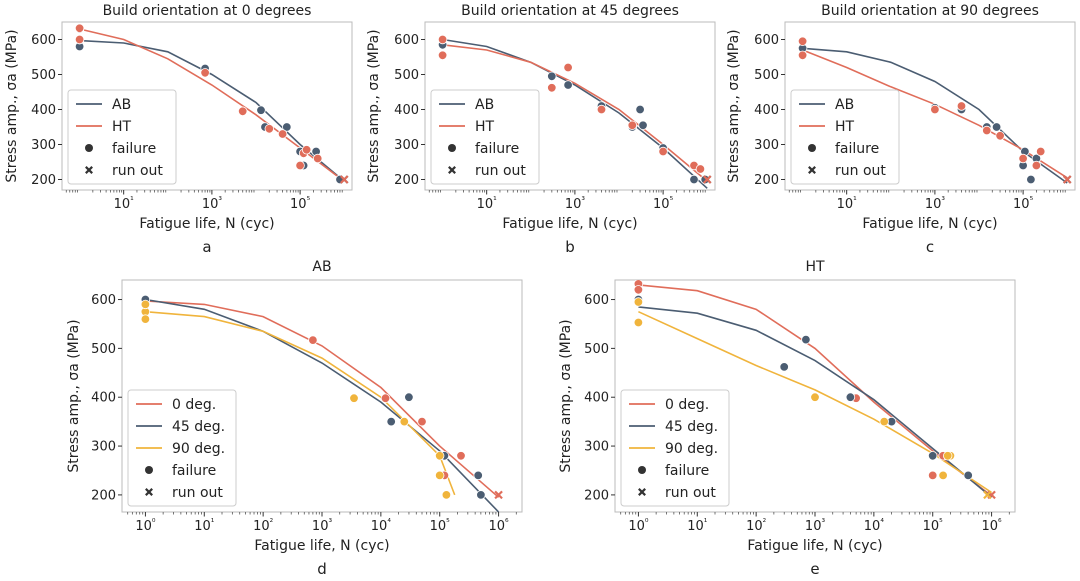 The image size is (1080, 581). Describe the element at coordinates (198, 427) in the screenshot. I see `legend-label: 45 deg.` at that location.